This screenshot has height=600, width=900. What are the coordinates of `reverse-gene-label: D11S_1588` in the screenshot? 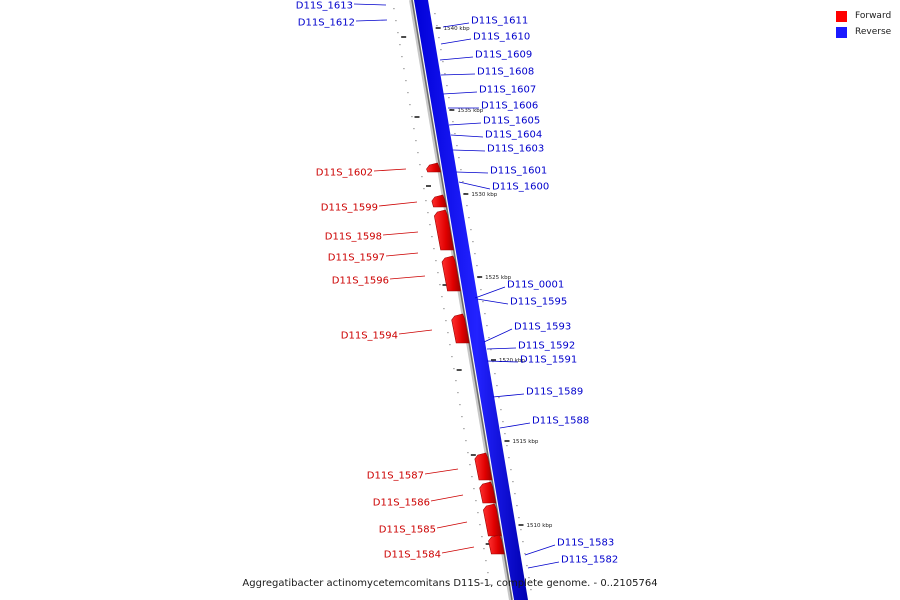 It's located at (560, 421).